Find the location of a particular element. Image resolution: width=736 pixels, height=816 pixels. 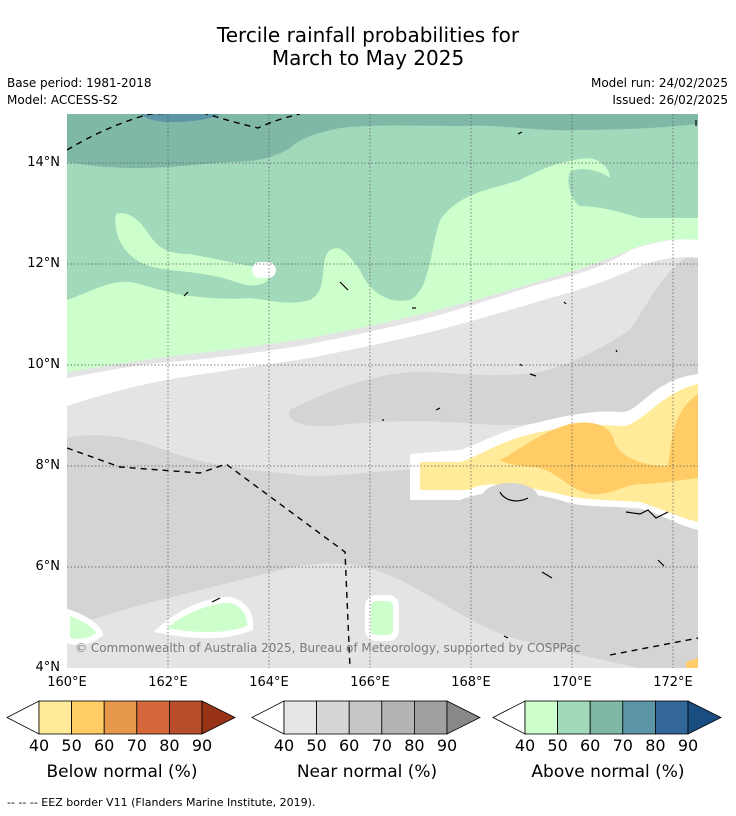

near-normal-upper-band-region is located at coordinates (493, 339).